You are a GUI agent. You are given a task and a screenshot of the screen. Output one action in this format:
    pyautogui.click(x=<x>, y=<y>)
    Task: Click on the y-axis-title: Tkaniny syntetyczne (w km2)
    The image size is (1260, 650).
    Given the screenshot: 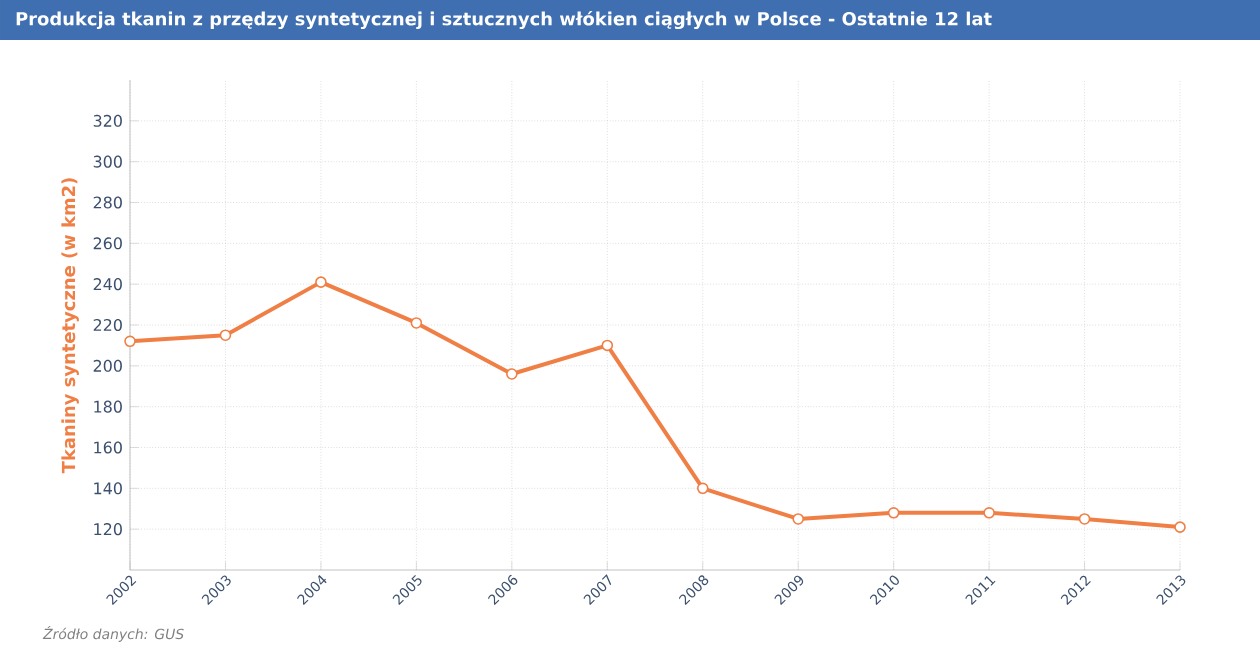 What is the action you would take?
    pyautogui.click(x=70, y=326)
    